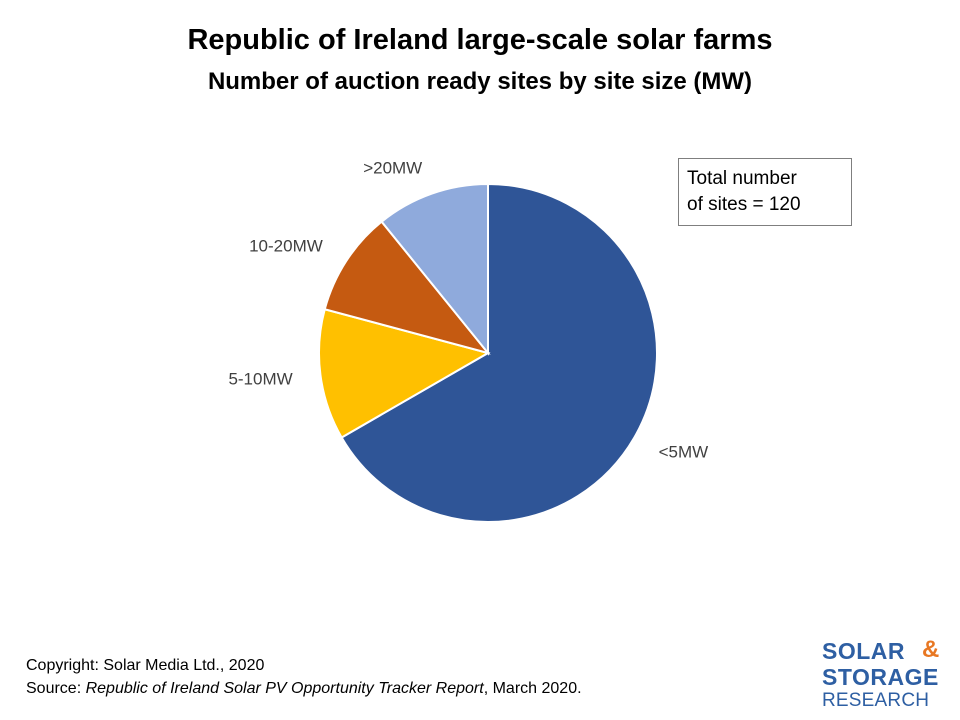 This screenshot has height=720, width=960. What do you see at coordinates (532, 688) in the screenshot?
I see `source-suffix: , March 2020.` at bounding box center [532, 688].